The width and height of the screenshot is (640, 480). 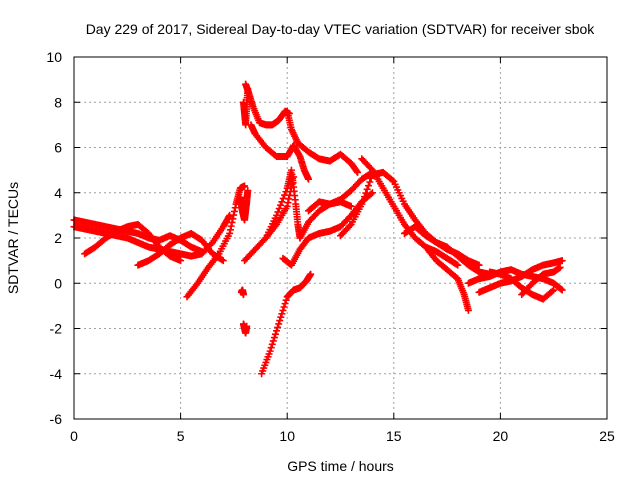 I want to click on y-tick-label: 10, so click(x=54, y=57).